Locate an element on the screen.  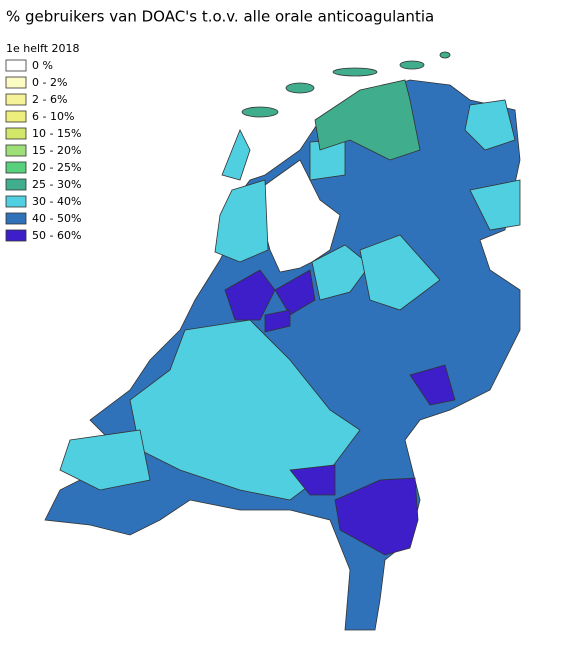
legend-label: 25 - 30% is located at coordinates (56, 184).